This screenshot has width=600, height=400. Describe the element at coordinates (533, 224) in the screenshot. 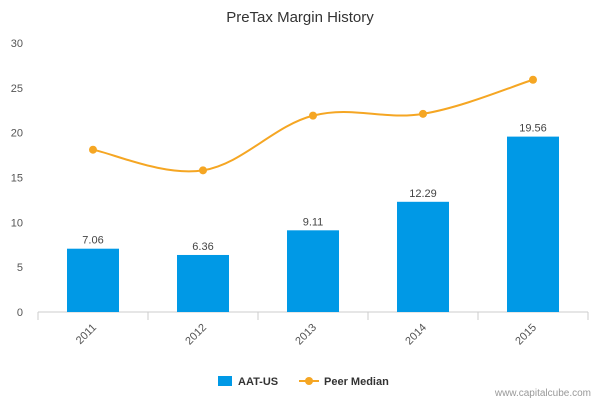

I see `bar-2015` at that location.